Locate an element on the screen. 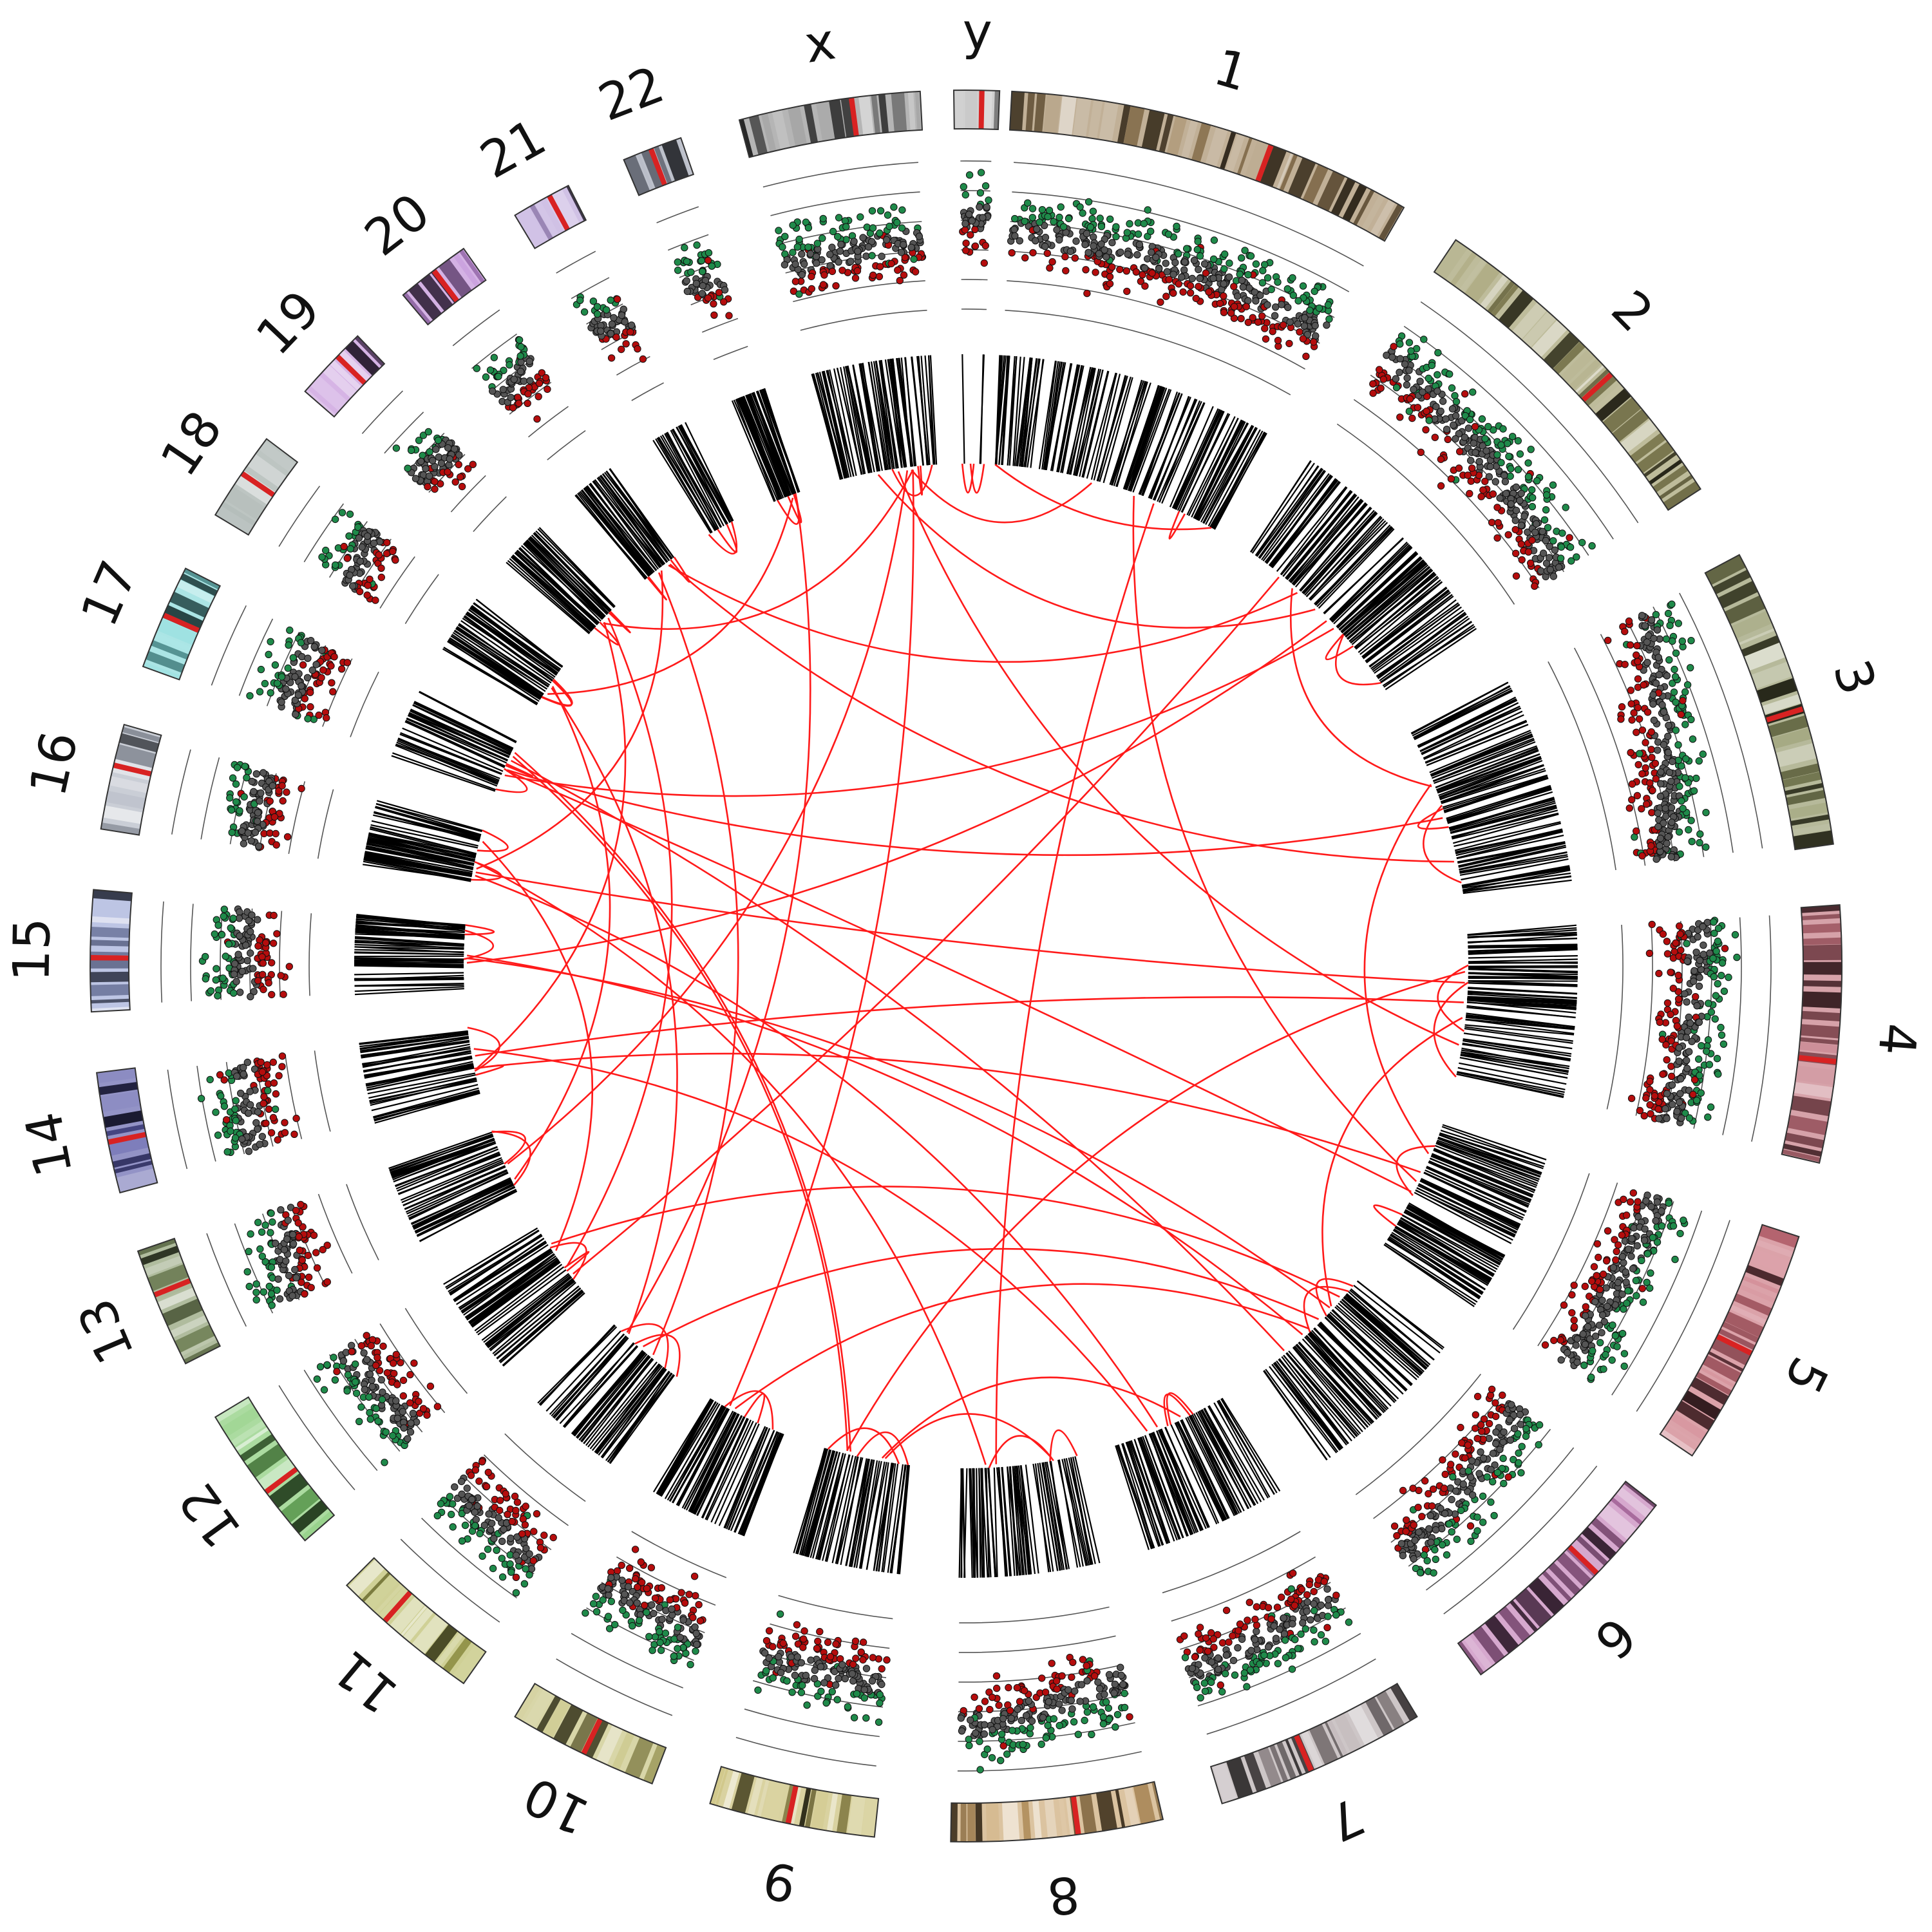  chromosome-label-14: 14 is located at coordinates (50, 1144).